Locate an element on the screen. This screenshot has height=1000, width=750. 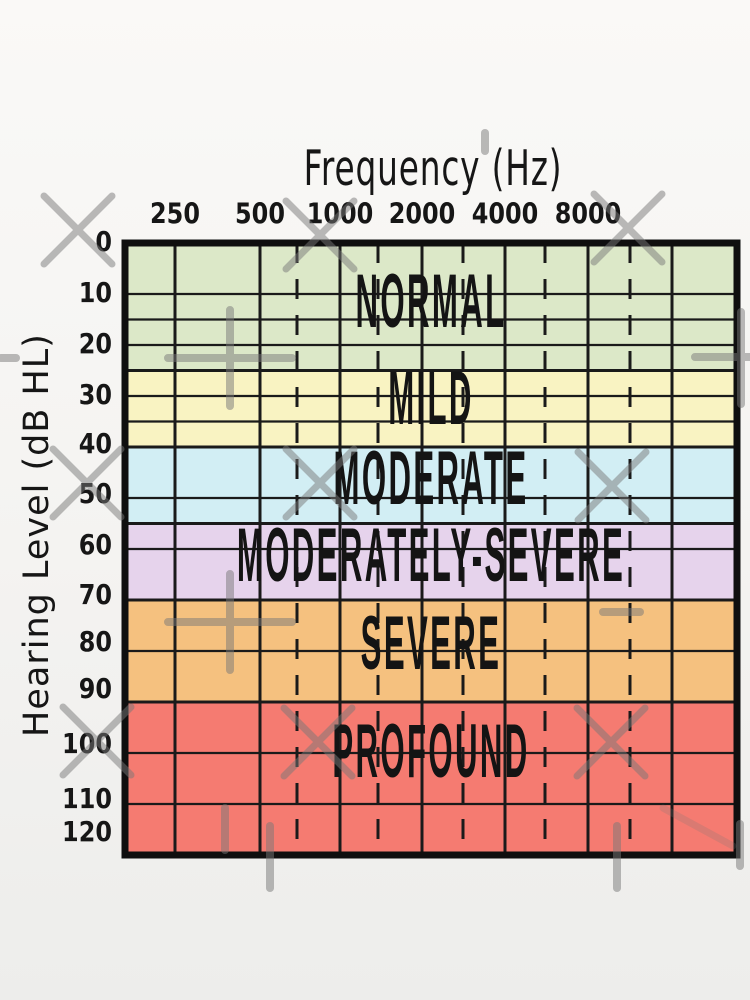
y-tick-10: 10 is located at coordinates (95, 293).